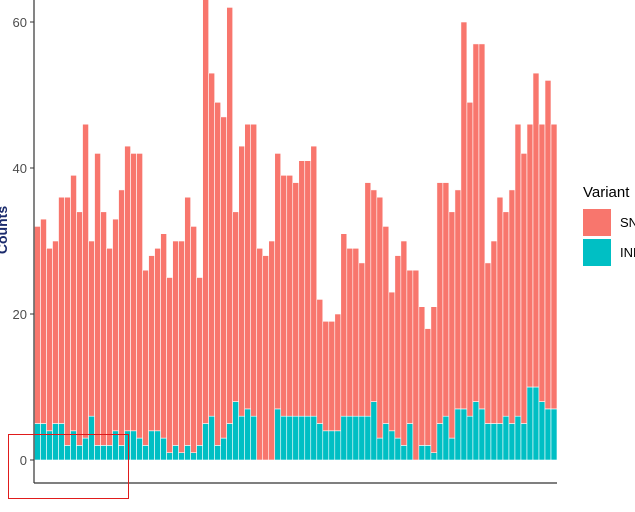  I want to click on legend-label-indel: INDEL, so click(627, 252).